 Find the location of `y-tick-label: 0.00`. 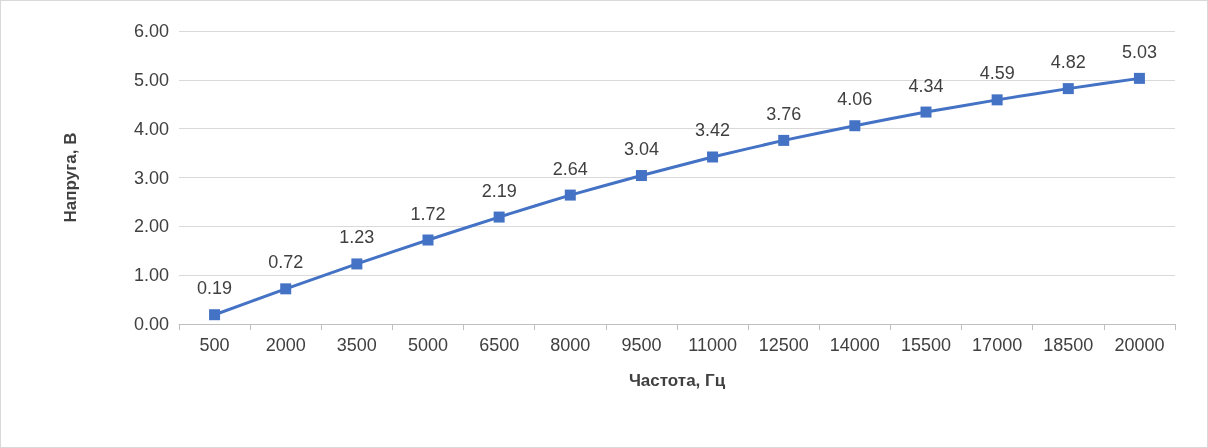

y-tick-label: 0.00 is located at coordinates (151, 324).